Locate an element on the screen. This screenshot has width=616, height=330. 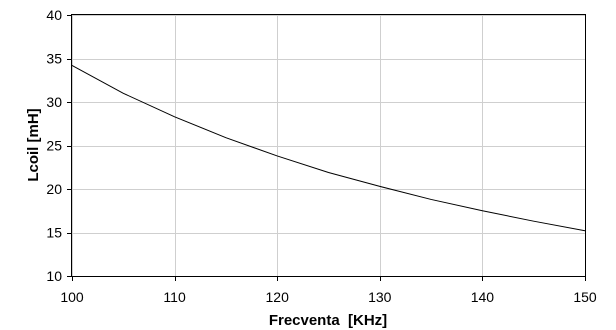
y-tick-label: 30 is located at coordinates (54, 102).